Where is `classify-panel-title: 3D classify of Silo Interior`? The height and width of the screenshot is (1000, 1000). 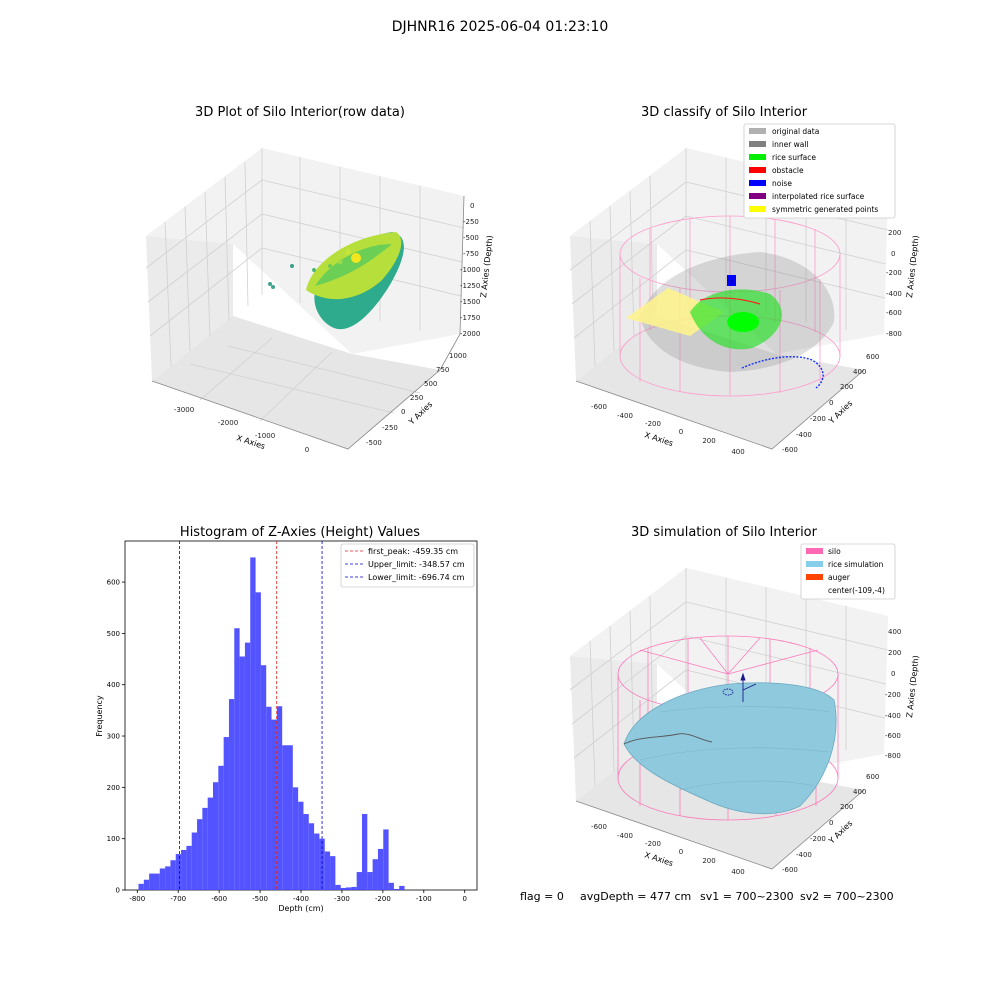
classify-panel-title: 3D classify of Silo Interior is located at coordinates (724, 112).